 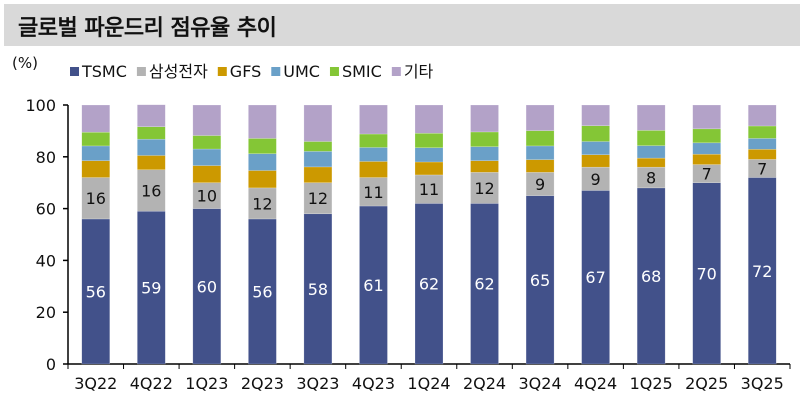 I want to click on bar-segment-삼성전자-3Q22, so click(x=96, y=198).